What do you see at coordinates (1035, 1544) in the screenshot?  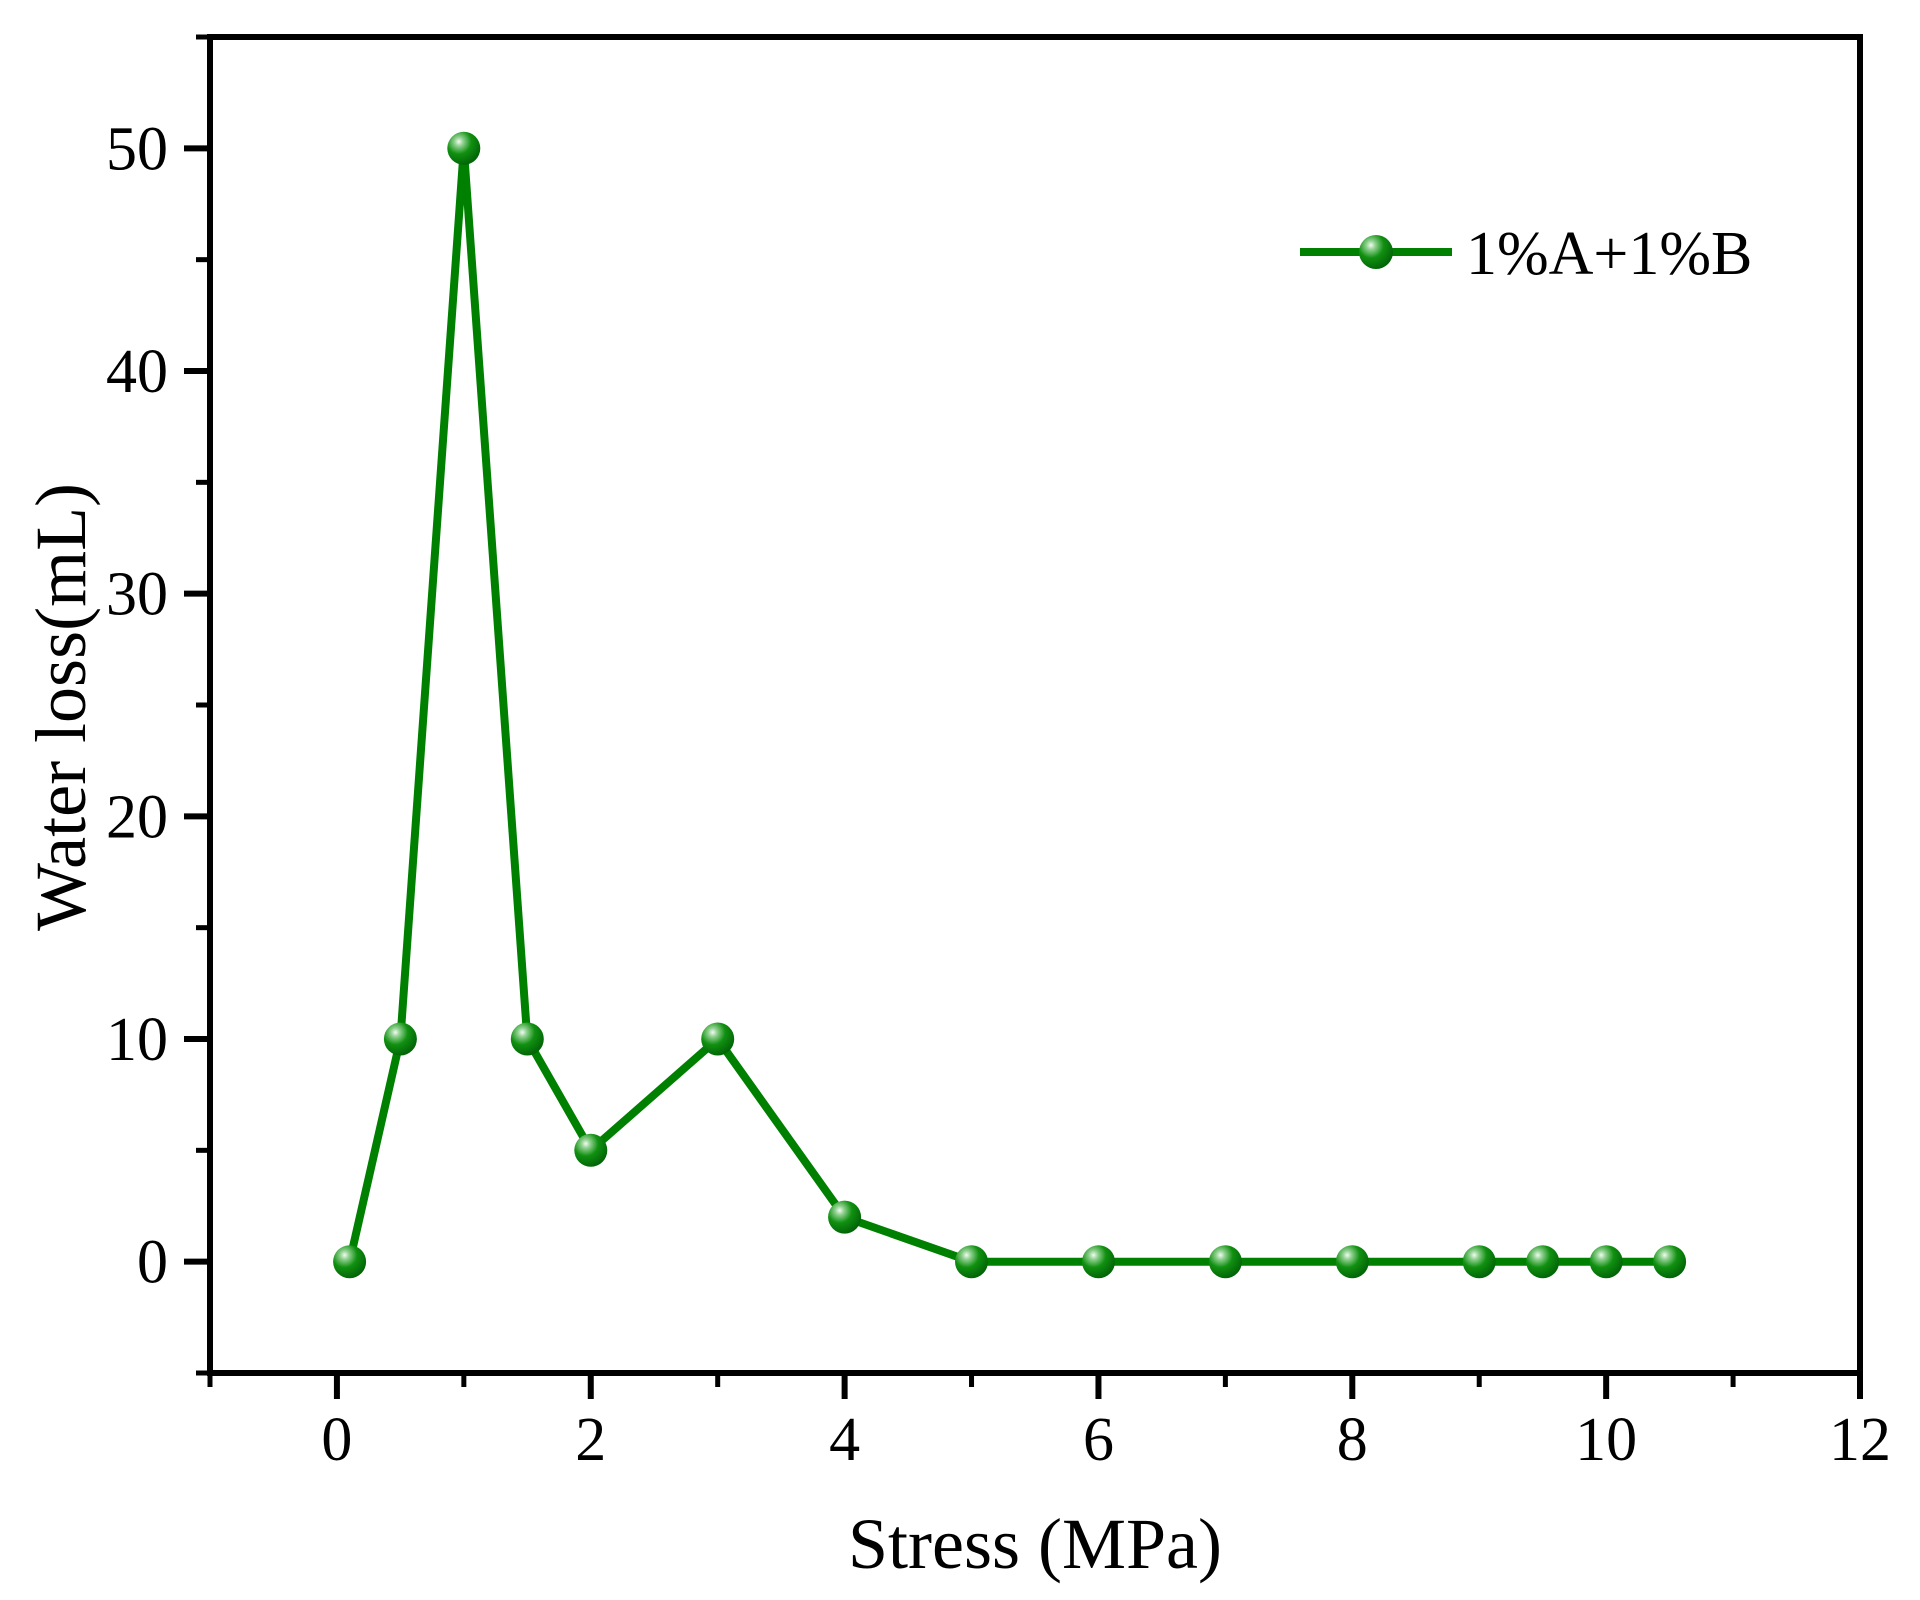 I see `x-axis-title: Stress (MPa)` at bounding box center [1035, 1544].